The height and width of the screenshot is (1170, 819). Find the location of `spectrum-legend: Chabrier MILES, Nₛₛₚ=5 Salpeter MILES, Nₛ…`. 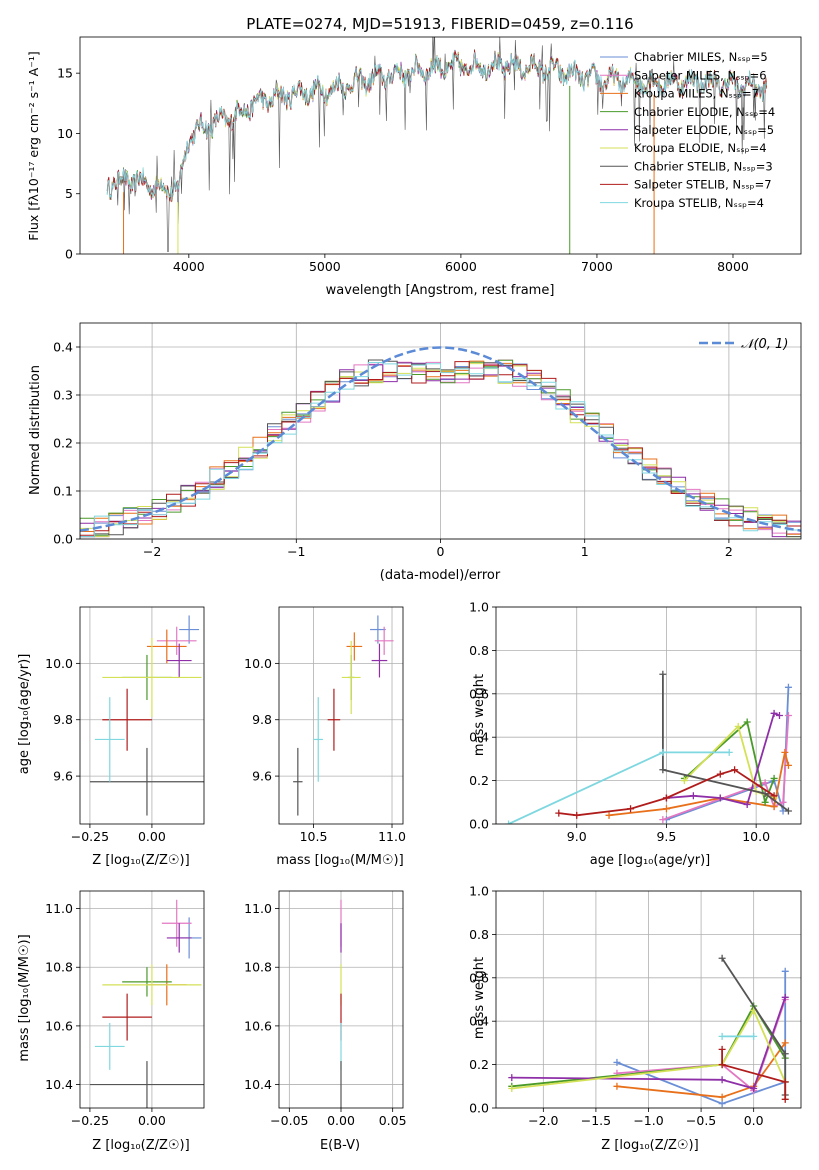

spectrum-legend: Chabrier MILES, Nₛₛₚ=5 Salpeter MILES, Nₛ… is located at coordinates (687, 130).